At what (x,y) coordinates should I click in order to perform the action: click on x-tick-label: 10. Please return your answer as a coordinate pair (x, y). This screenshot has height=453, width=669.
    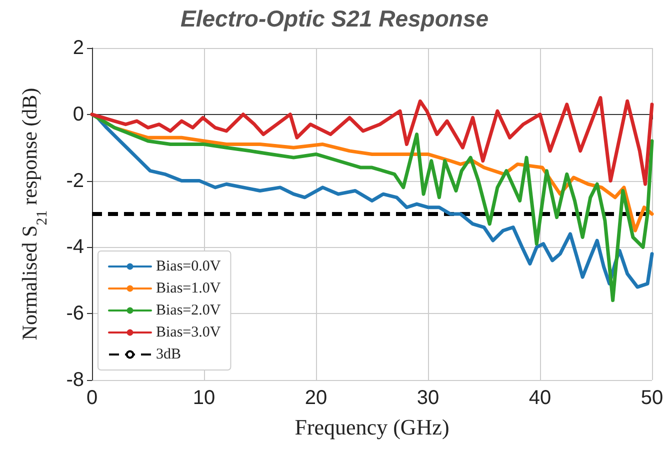
    Looking at the image, I should click on (204, 398).